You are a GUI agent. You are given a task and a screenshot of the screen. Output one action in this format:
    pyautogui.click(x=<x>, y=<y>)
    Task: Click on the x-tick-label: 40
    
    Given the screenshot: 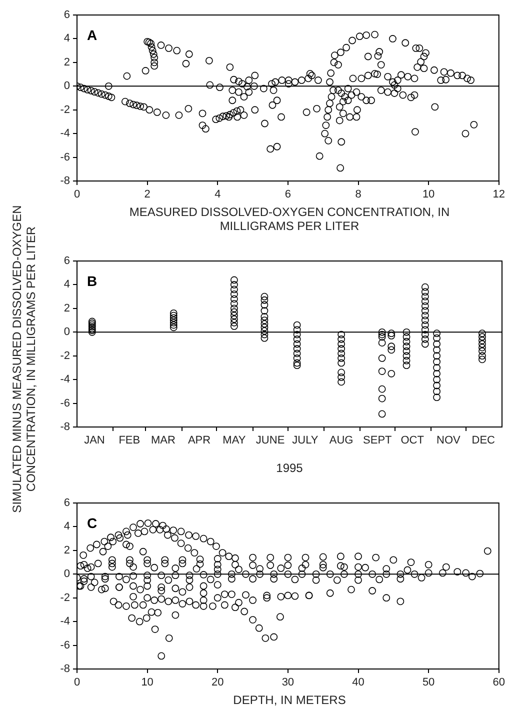 What is the action you would take?
    pyautogui.click(x=358, y=682)
    